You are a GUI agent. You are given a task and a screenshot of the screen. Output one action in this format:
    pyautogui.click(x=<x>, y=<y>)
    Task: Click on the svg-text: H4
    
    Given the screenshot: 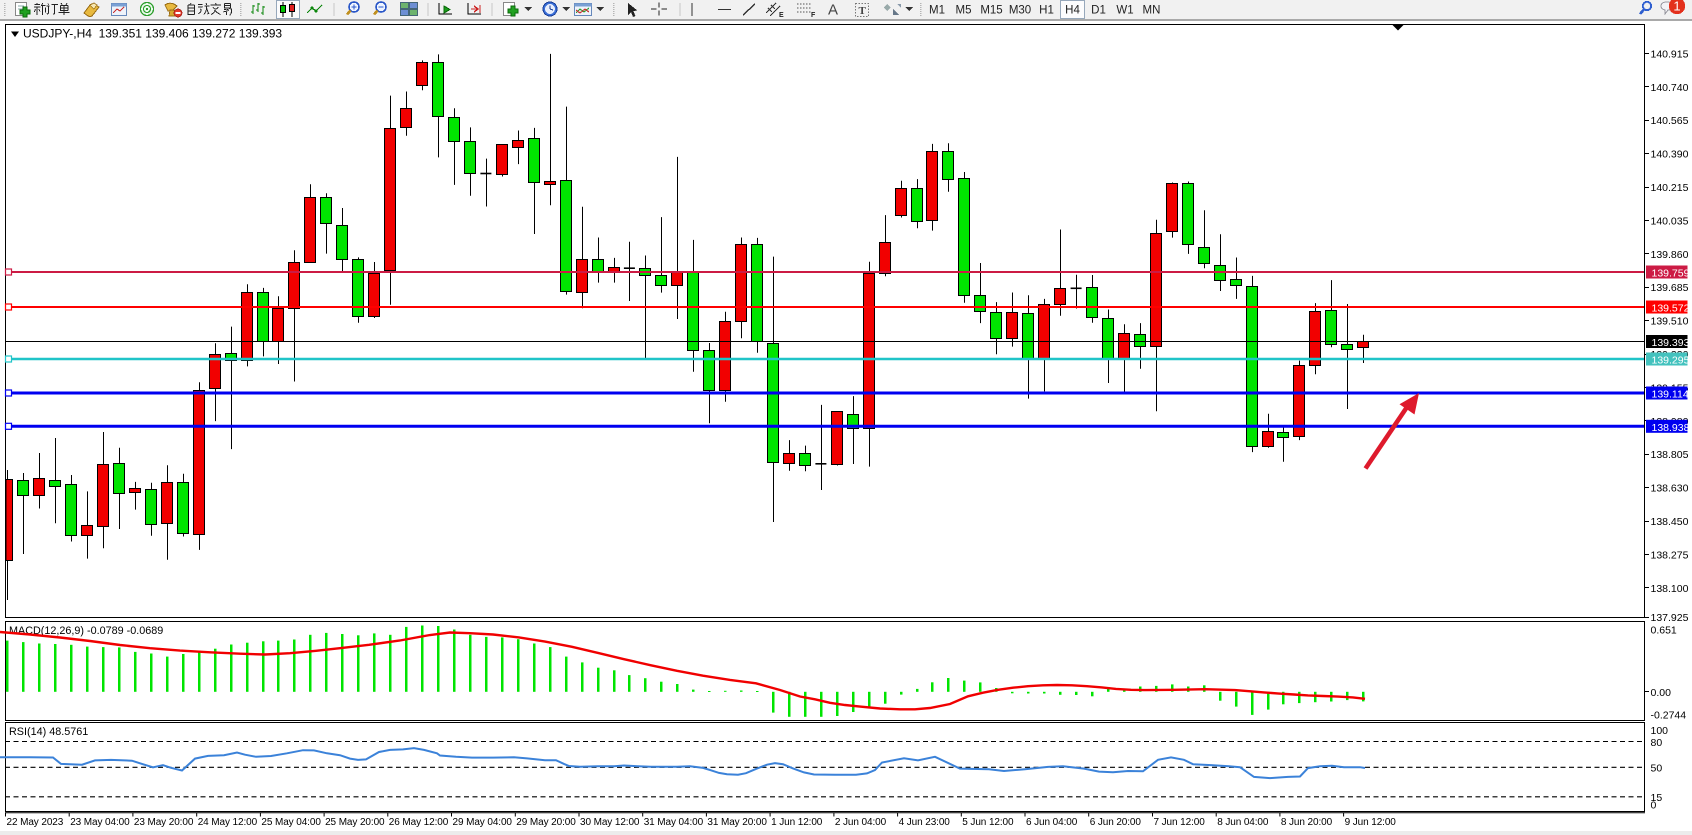 What is the action you would take?
    pyautogui.click(x=1072, y=11)
    